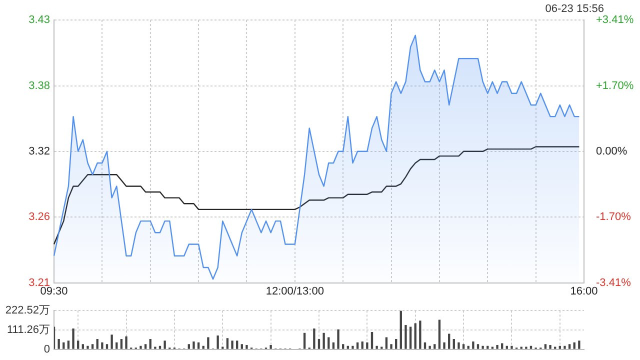 This screenshot has width=640, height=360. Describe the element at coordinates (54, 291) in the screenshot. I see `x-tick-label: 09:30` at that location.